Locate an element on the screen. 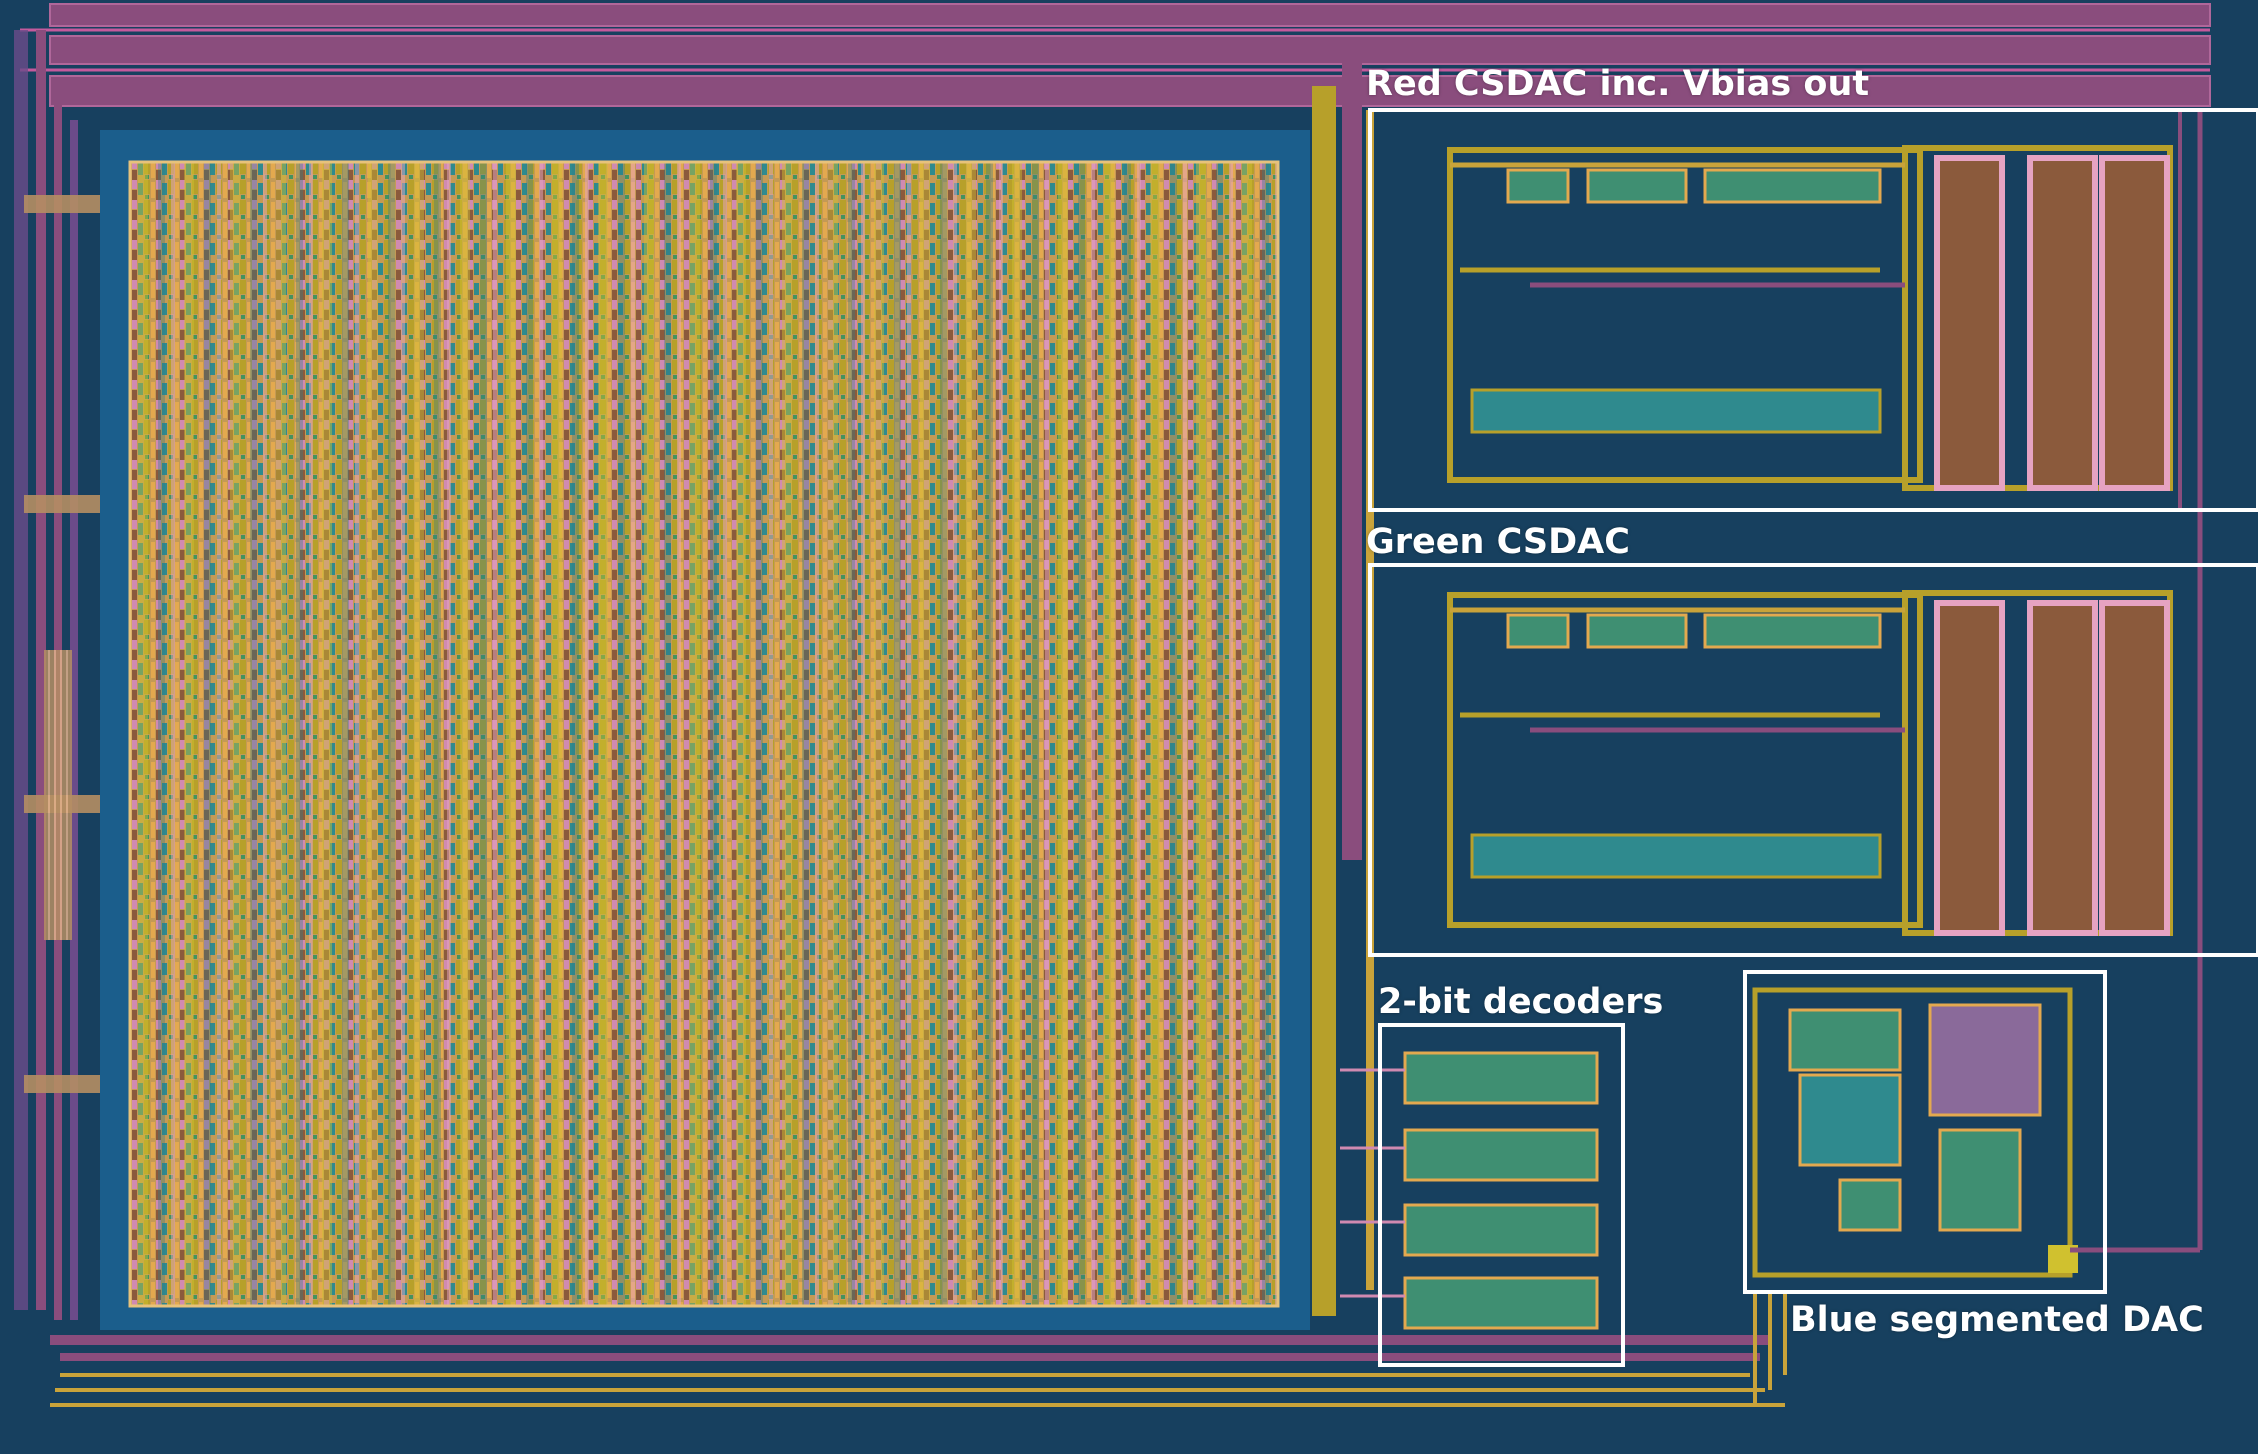 The width and height of the screenshot is (2258, 1454). red-csdac-block is located at coordinates (1810, 318).